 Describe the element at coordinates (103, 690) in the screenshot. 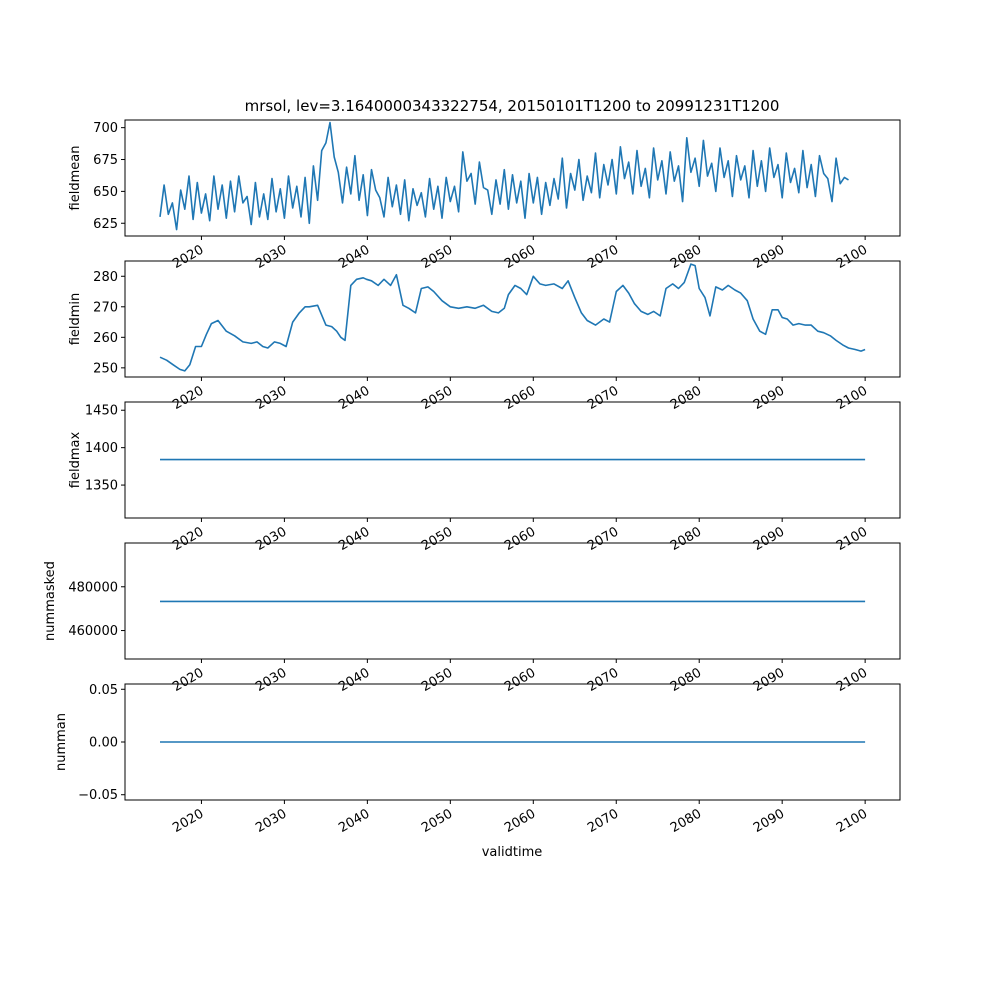

I see `y-tick-label: 0.05` at that location.